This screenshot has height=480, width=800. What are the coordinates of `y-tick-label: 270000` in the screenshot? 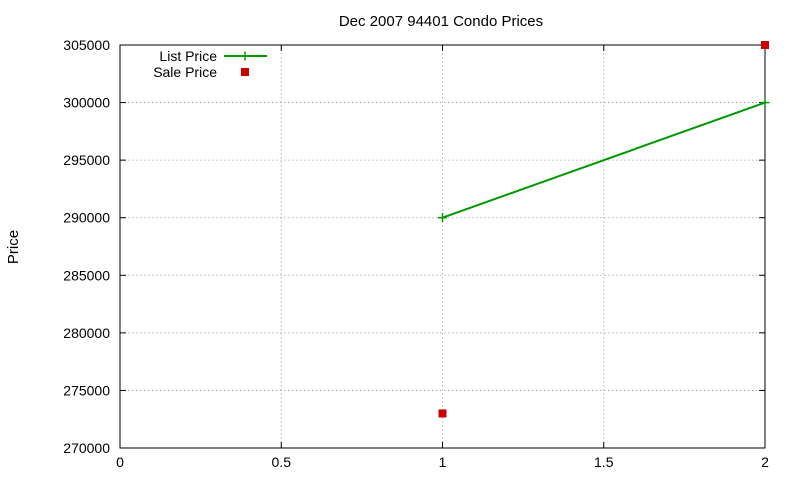 It's located at (86, 448).